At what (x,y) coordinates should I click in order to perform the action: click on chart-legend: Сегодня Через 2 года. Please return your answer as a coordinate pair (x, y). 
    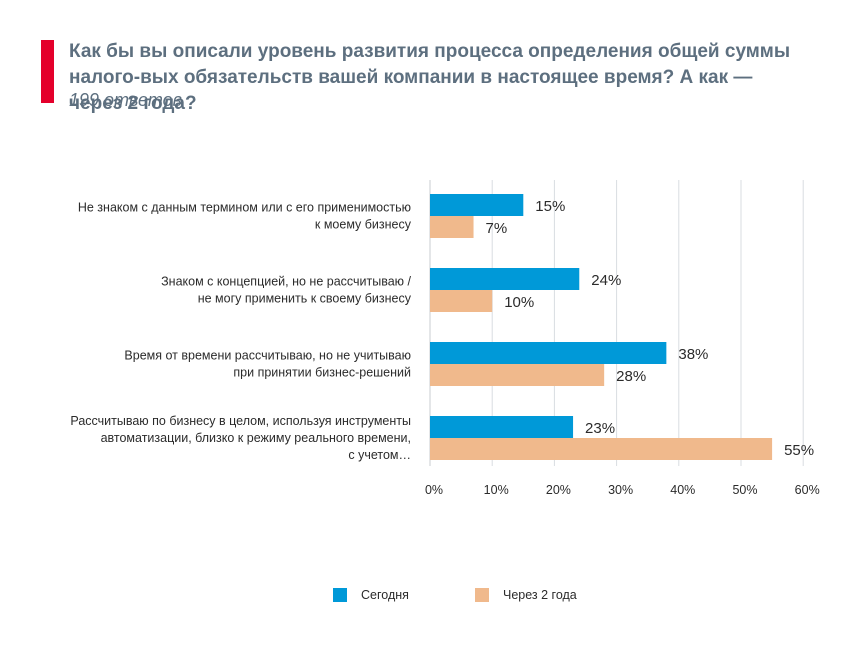
    Looking at the image, I should click on (421, 598).